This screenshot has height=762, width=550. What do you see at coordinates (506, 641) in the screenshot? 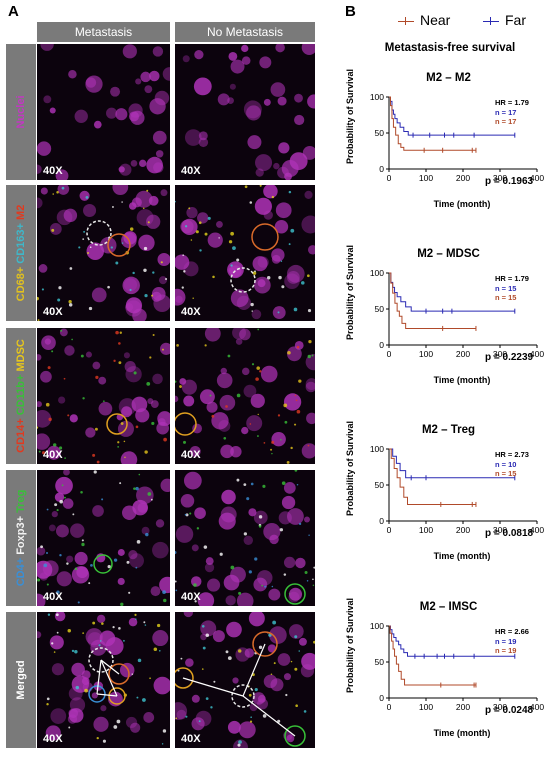
I see `n-far: n = 19` at bounding box center [506, 641].